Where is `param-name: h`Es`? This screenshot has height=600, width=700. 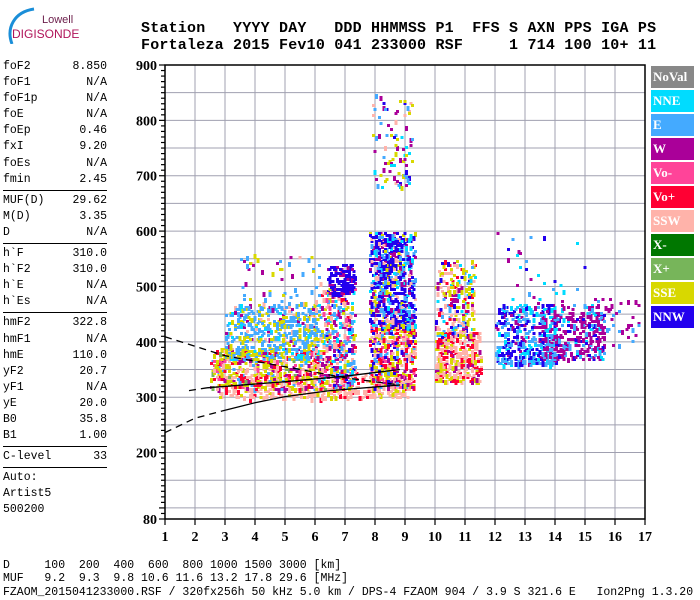 param-name: h`Es is located at coordinates (17, 302).